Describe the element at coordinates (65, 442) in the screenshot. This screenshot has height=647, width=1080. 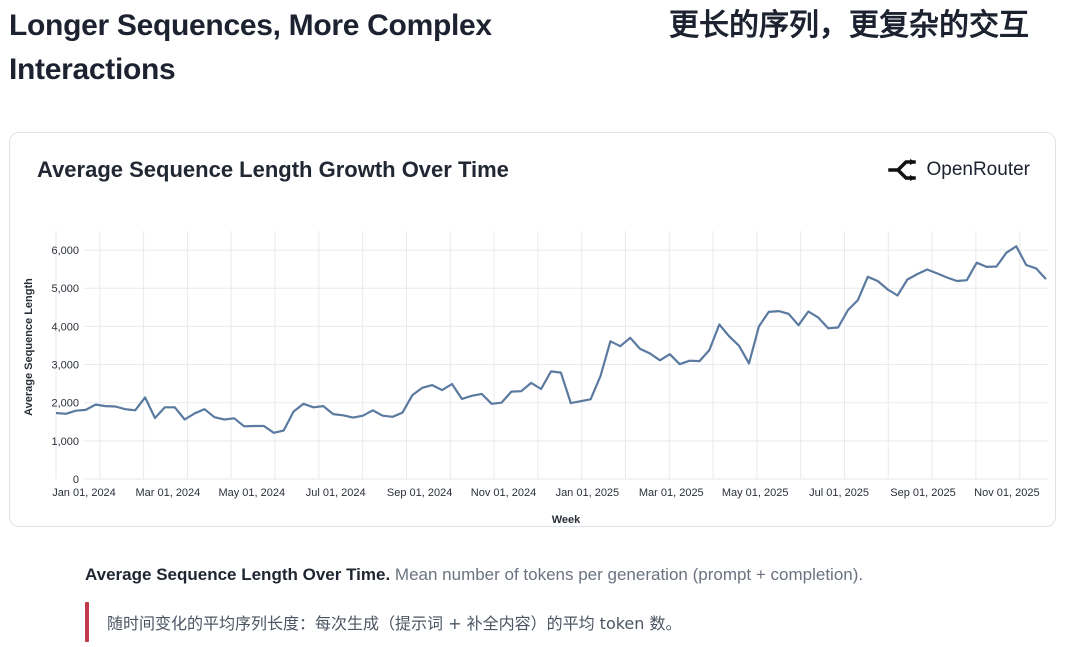
I see `y-tick-label: 1,000` at that location.